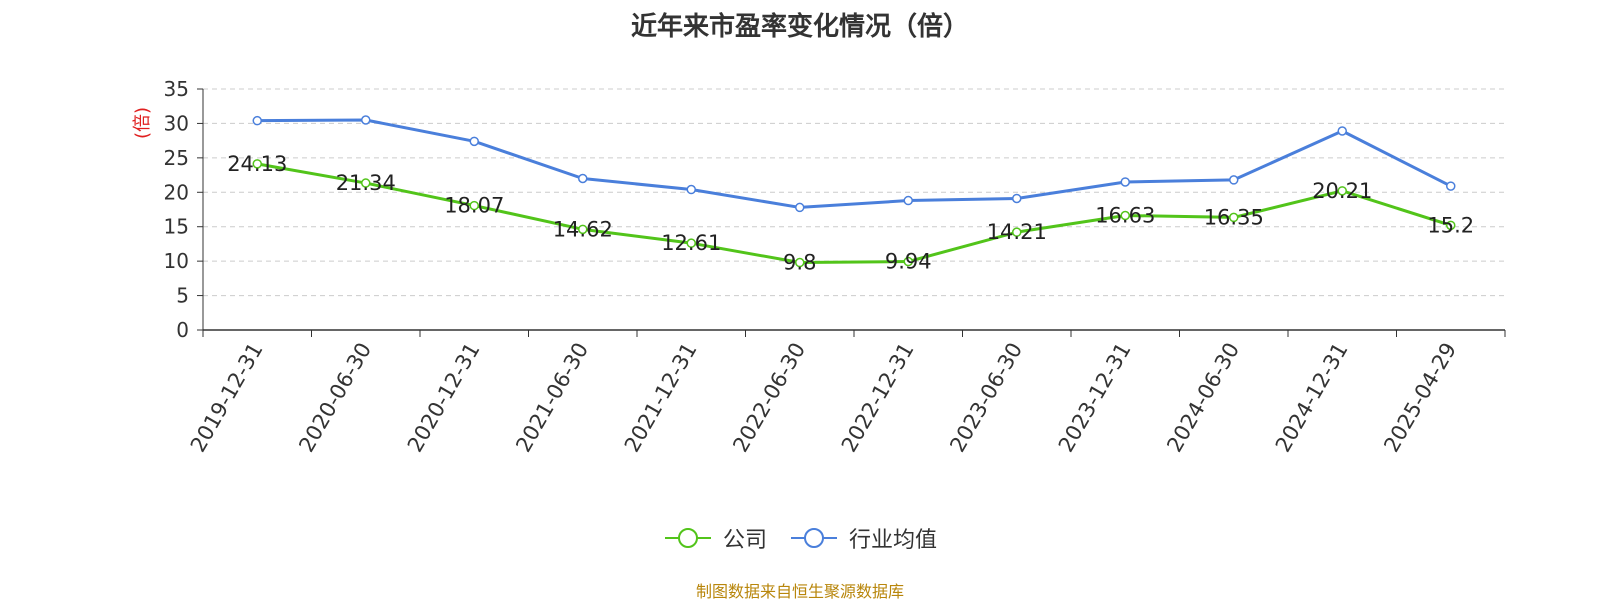 The height and width of the screenshot is (602, 1600). What do you see at coordinates (854, 163) in the screenshot?
I see `series-line-industry` at bounding box center [854, 163].